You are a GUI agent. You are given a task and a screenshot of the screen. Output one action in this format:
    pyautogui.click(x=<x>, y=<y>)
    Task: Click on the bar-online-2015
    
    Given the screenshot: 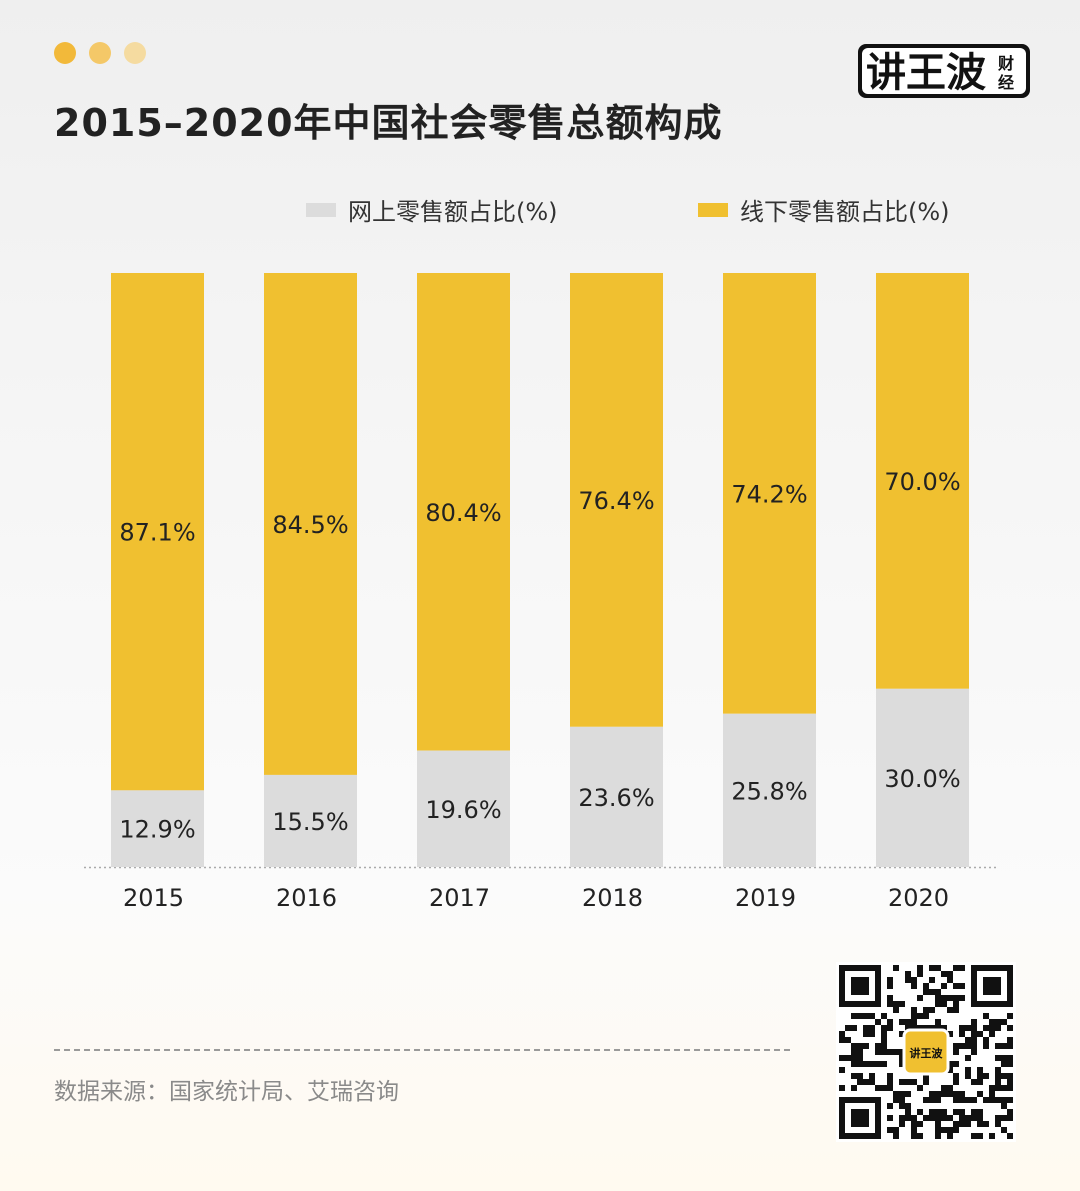 What is the action you would take?
    pyautogui.click(x=157, y=828)
    